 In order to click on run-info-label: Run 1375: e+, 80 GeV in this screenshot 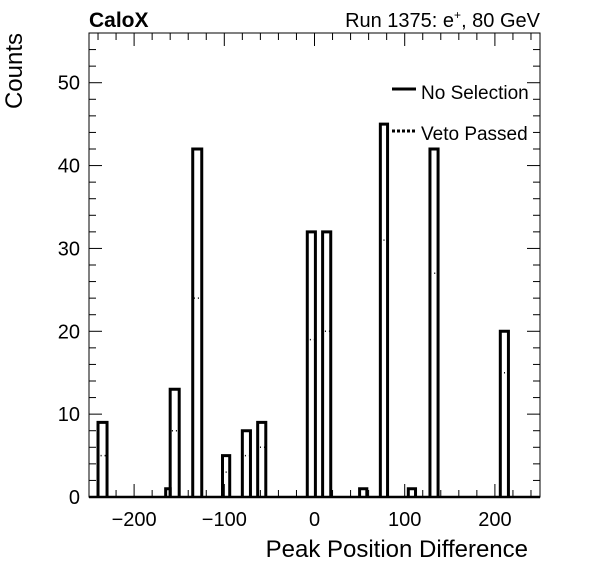, I will do `click(443, 20)`.